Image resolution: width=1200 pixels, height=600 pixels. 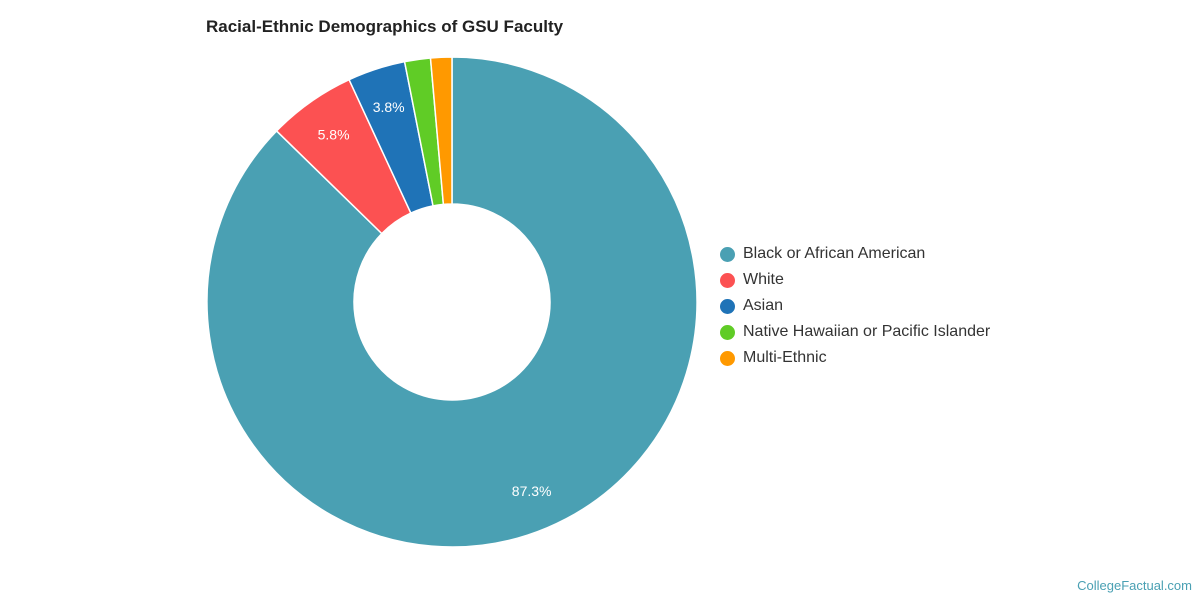 I want to click on legend-item-3: Native Hawaiian or Pacific Islander, so click(x=855, y=332).